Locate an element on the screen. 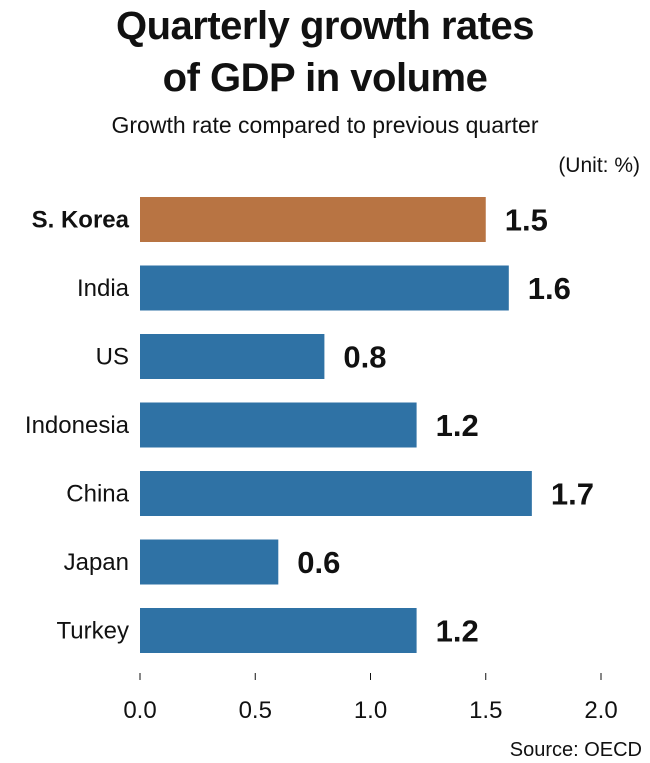  value-label: 1.7 is located at coordinates (572, 494).